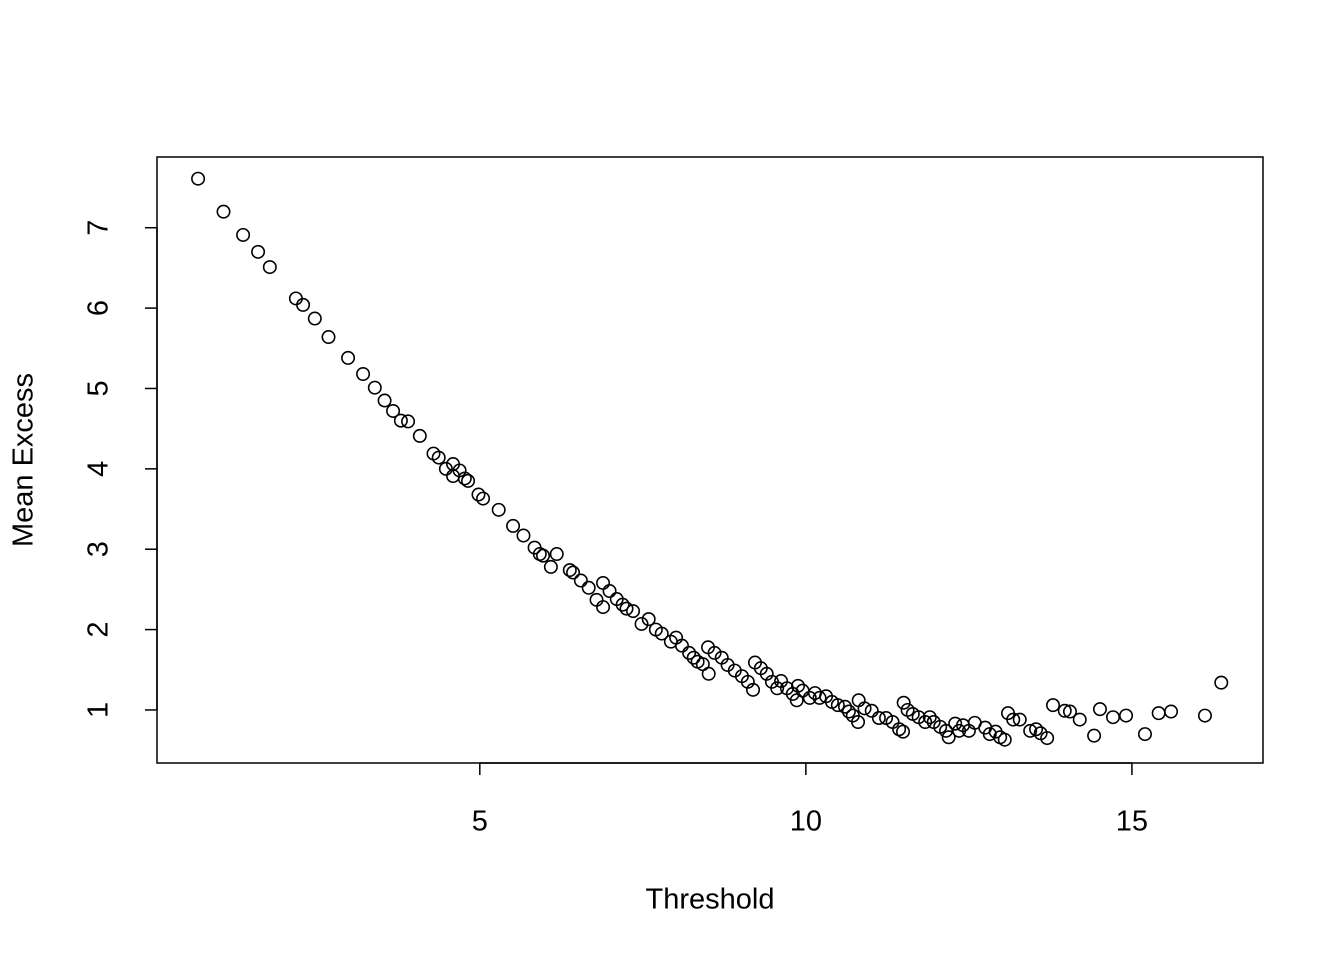 The height and width of the screenshot is (960, 1344). Describe the element at coordinates (99, 228) in the screenshot. I see `y-tick-label: 7` at that location.